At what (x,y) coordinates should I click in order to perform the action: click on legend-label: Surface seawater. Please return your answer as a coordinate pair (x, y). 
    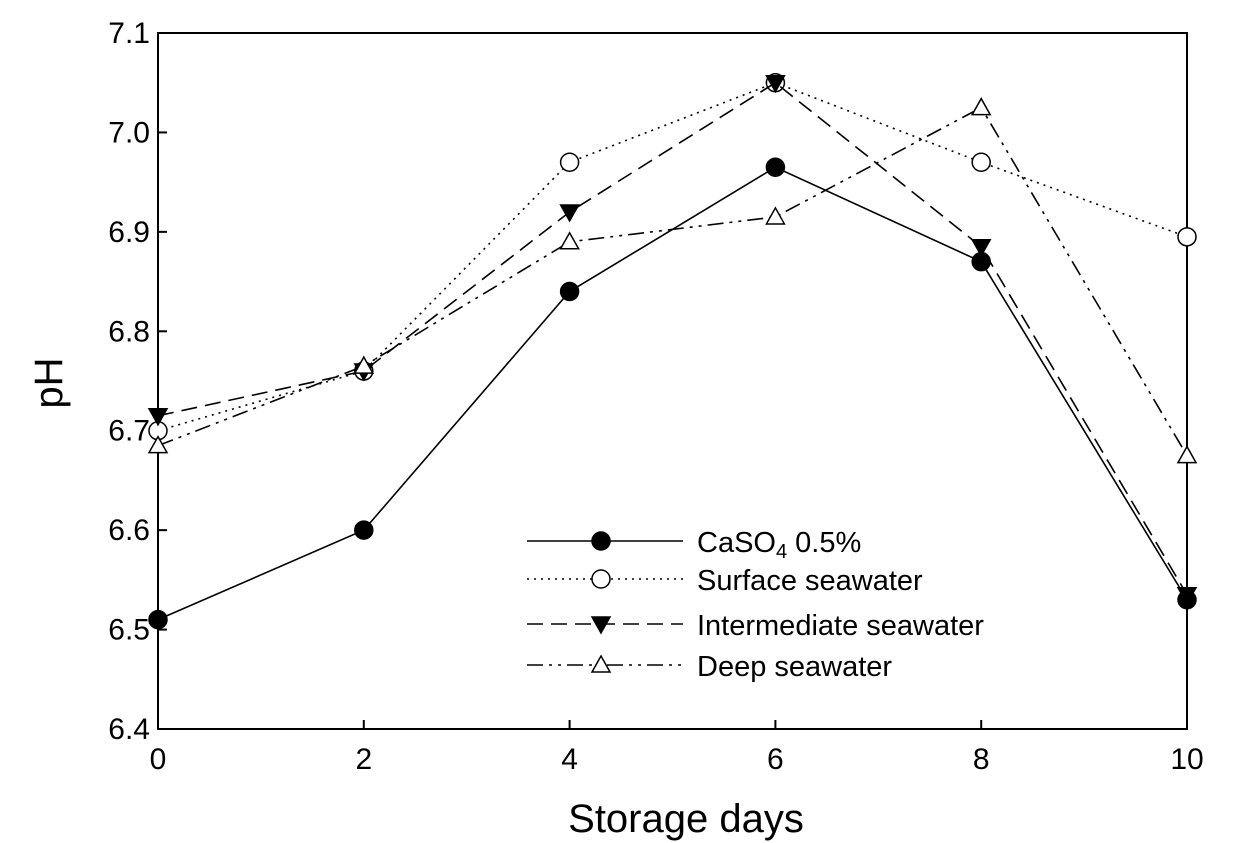
    Looking at the image, I should click on (810, 581).